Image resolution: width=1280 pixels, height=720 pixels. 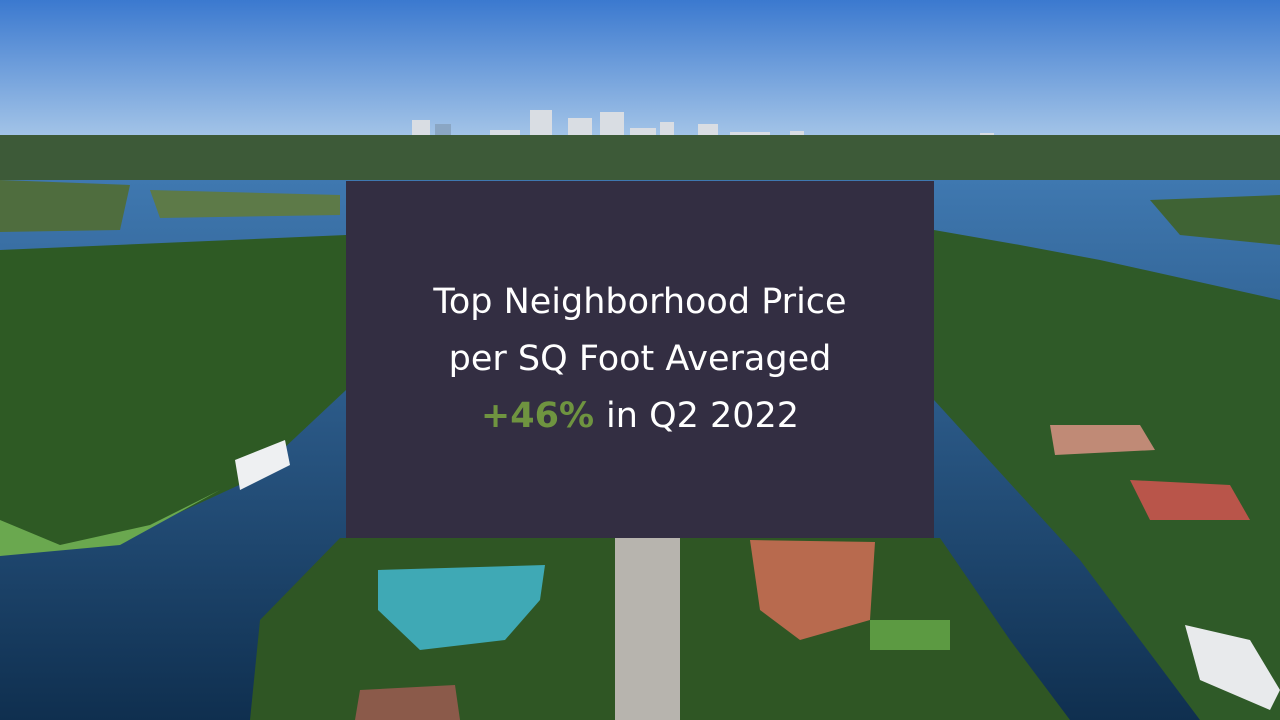 What do you see at coordinates (703, 416) in the screenshot?
I see `headline-suffix: in Q2 2022` at bounding box center [703, 416].